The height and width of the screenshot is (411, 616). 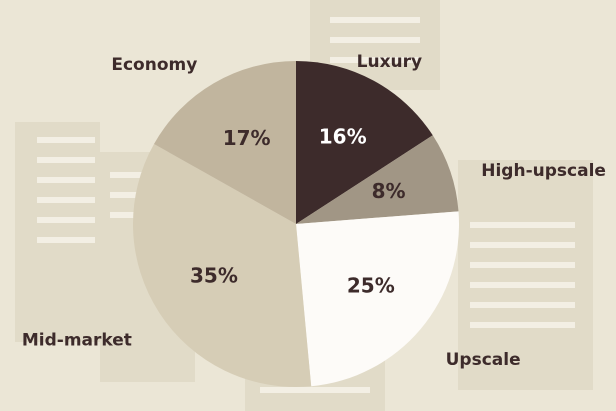 I want to click on slice-value-label: 17%, so click(x=247, y=138).